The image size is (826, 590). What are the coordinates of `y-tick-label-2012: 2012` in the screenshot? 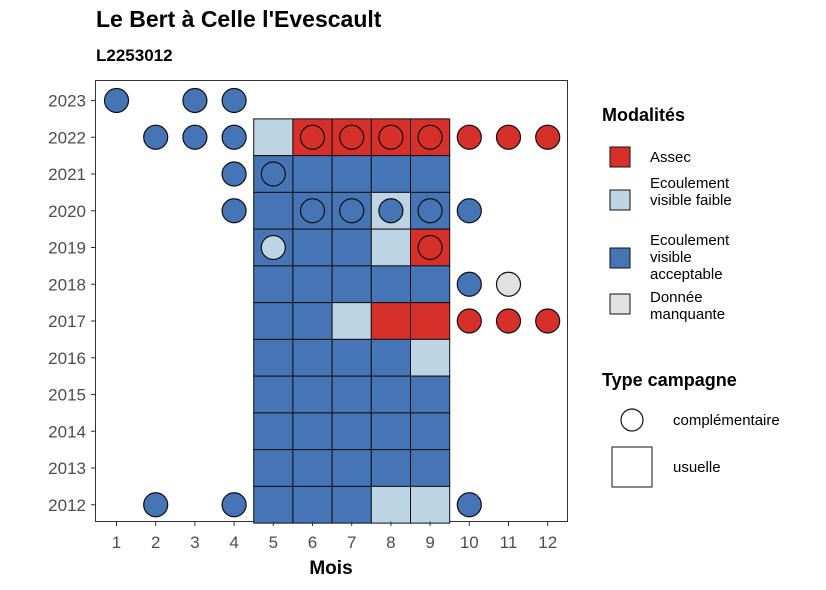 It's located at (67, 505).